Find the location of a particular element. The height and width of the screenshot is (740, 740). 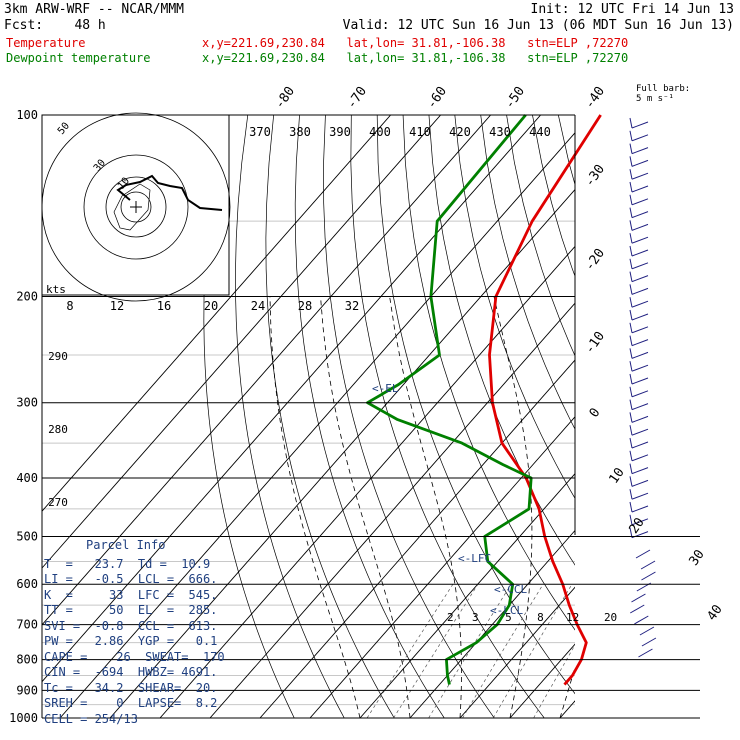

isotherm-label: -60 is located at coordinates (437, 98).